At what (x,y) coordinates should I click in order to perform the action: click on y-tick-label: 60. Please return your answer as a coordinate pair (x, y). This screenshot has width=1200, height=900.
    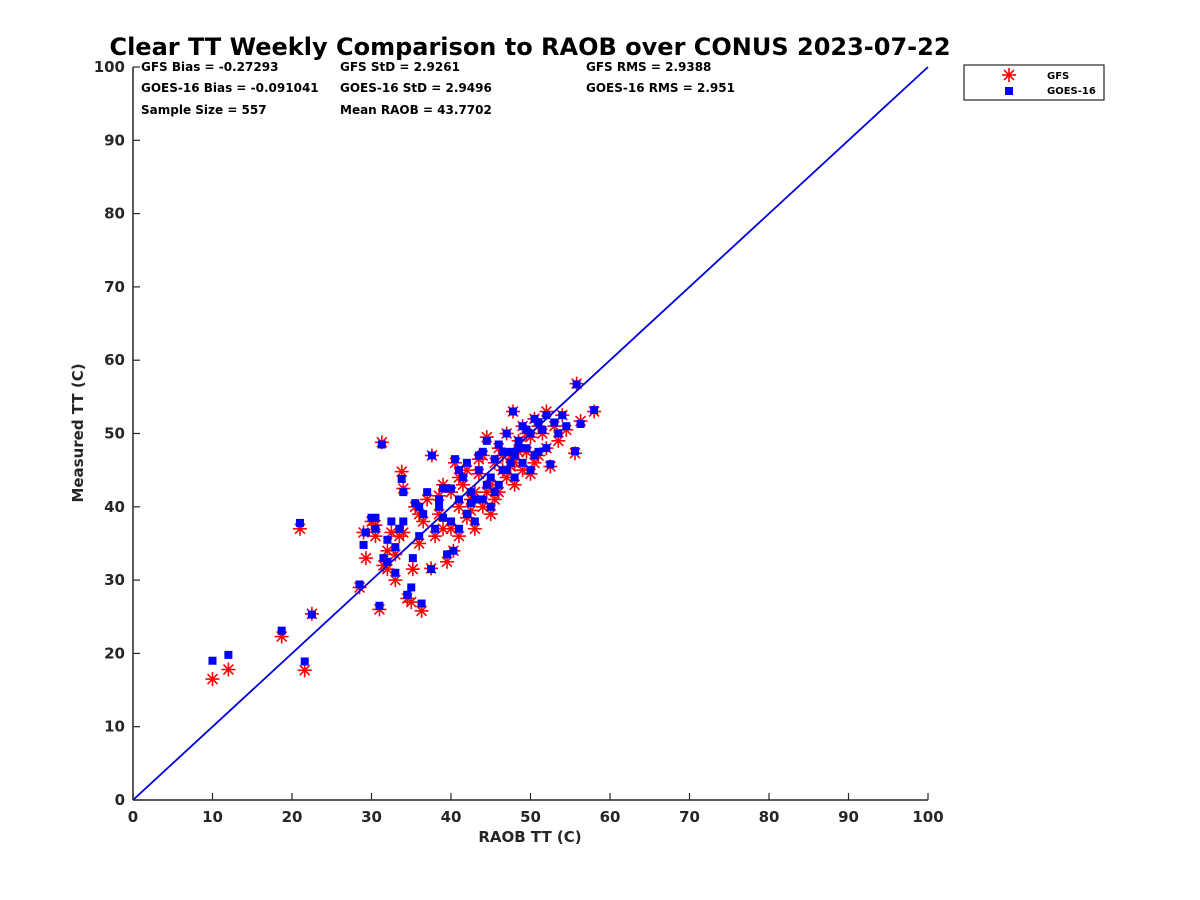
    Looking at the image, I should click on (114, 360).